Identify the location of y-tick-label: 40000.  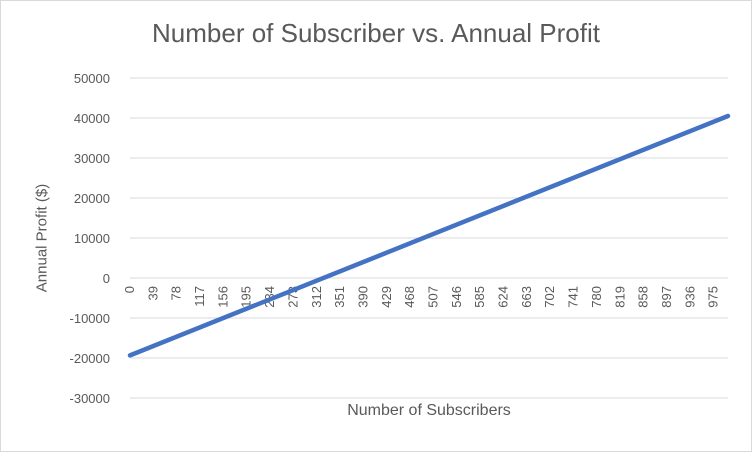
(92, 118).